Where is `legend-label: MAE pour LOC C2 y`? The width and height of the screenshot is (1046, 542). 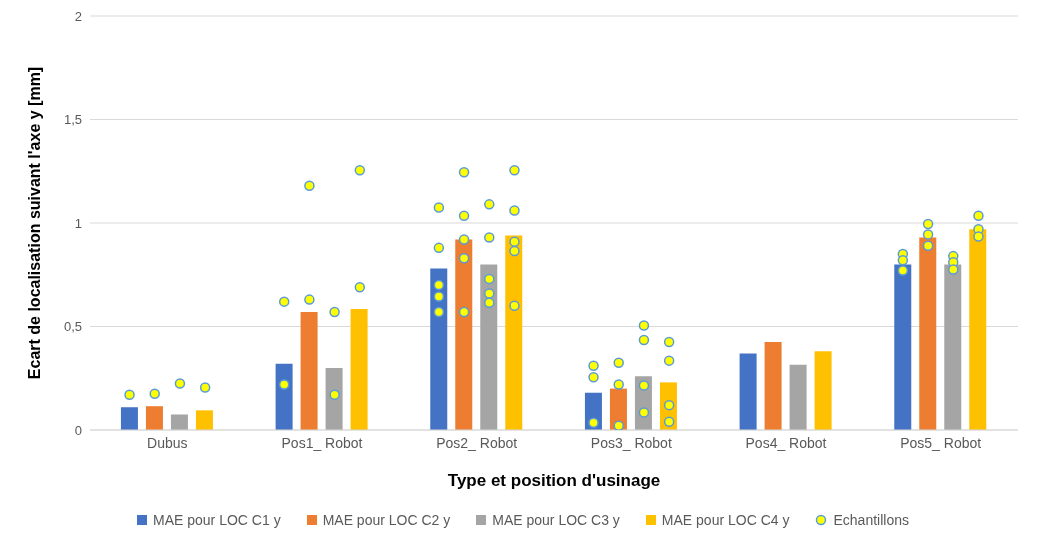
legend-label: MAE pour LOC C2 y is located at coordinates (386, 520).